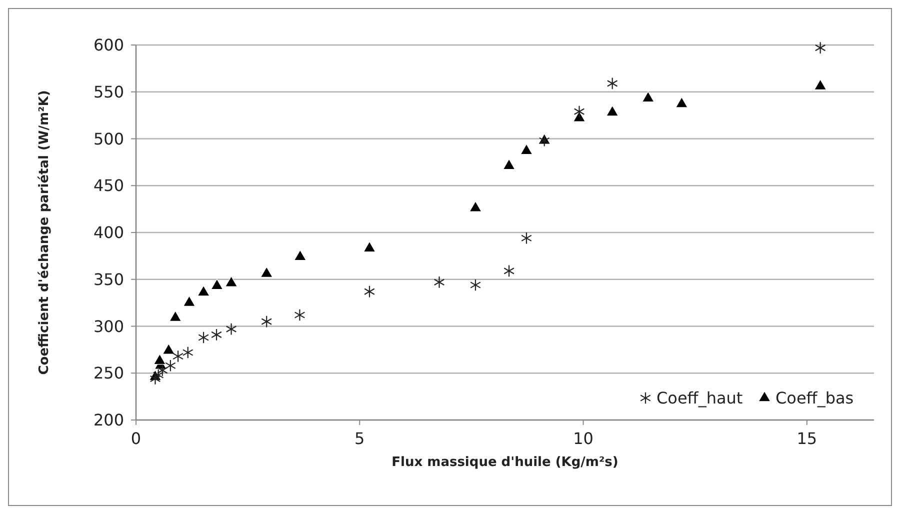  I want to click on x-tick-label: 10, so click(583, 438).